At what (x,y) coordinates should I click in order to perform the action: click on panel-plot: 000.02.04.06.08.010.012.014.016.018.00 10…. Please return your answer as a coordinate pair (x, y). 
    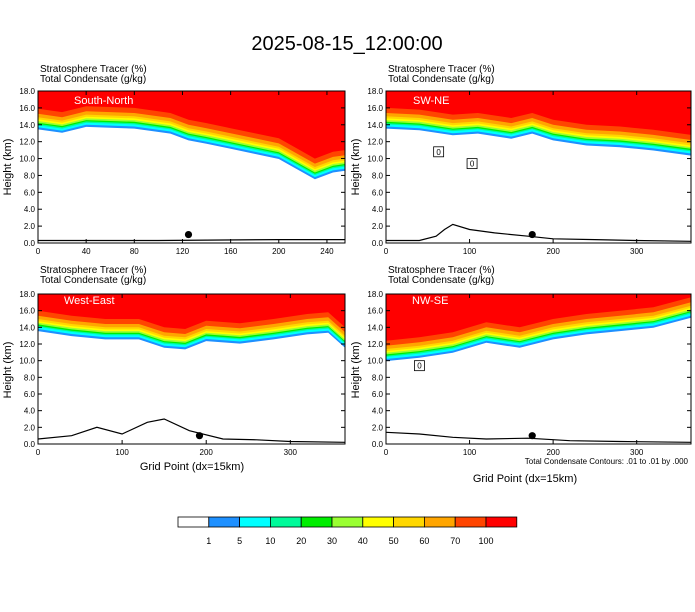
    Looking at the image, I should click on (529, 171).